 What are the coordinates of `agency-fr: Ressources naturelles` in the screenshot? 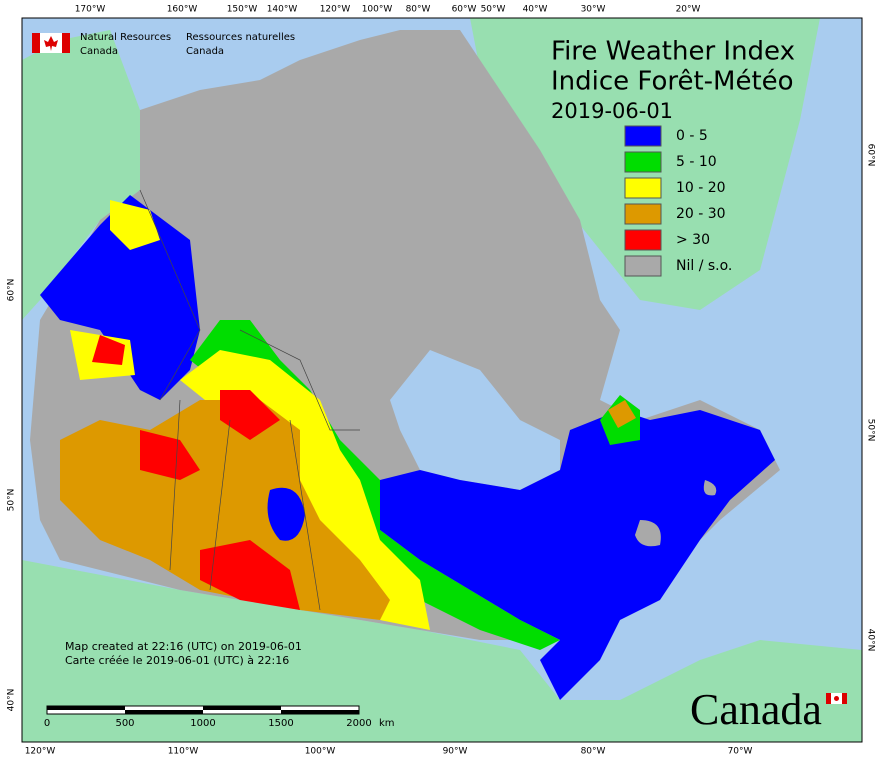 It's located at (240, 37).